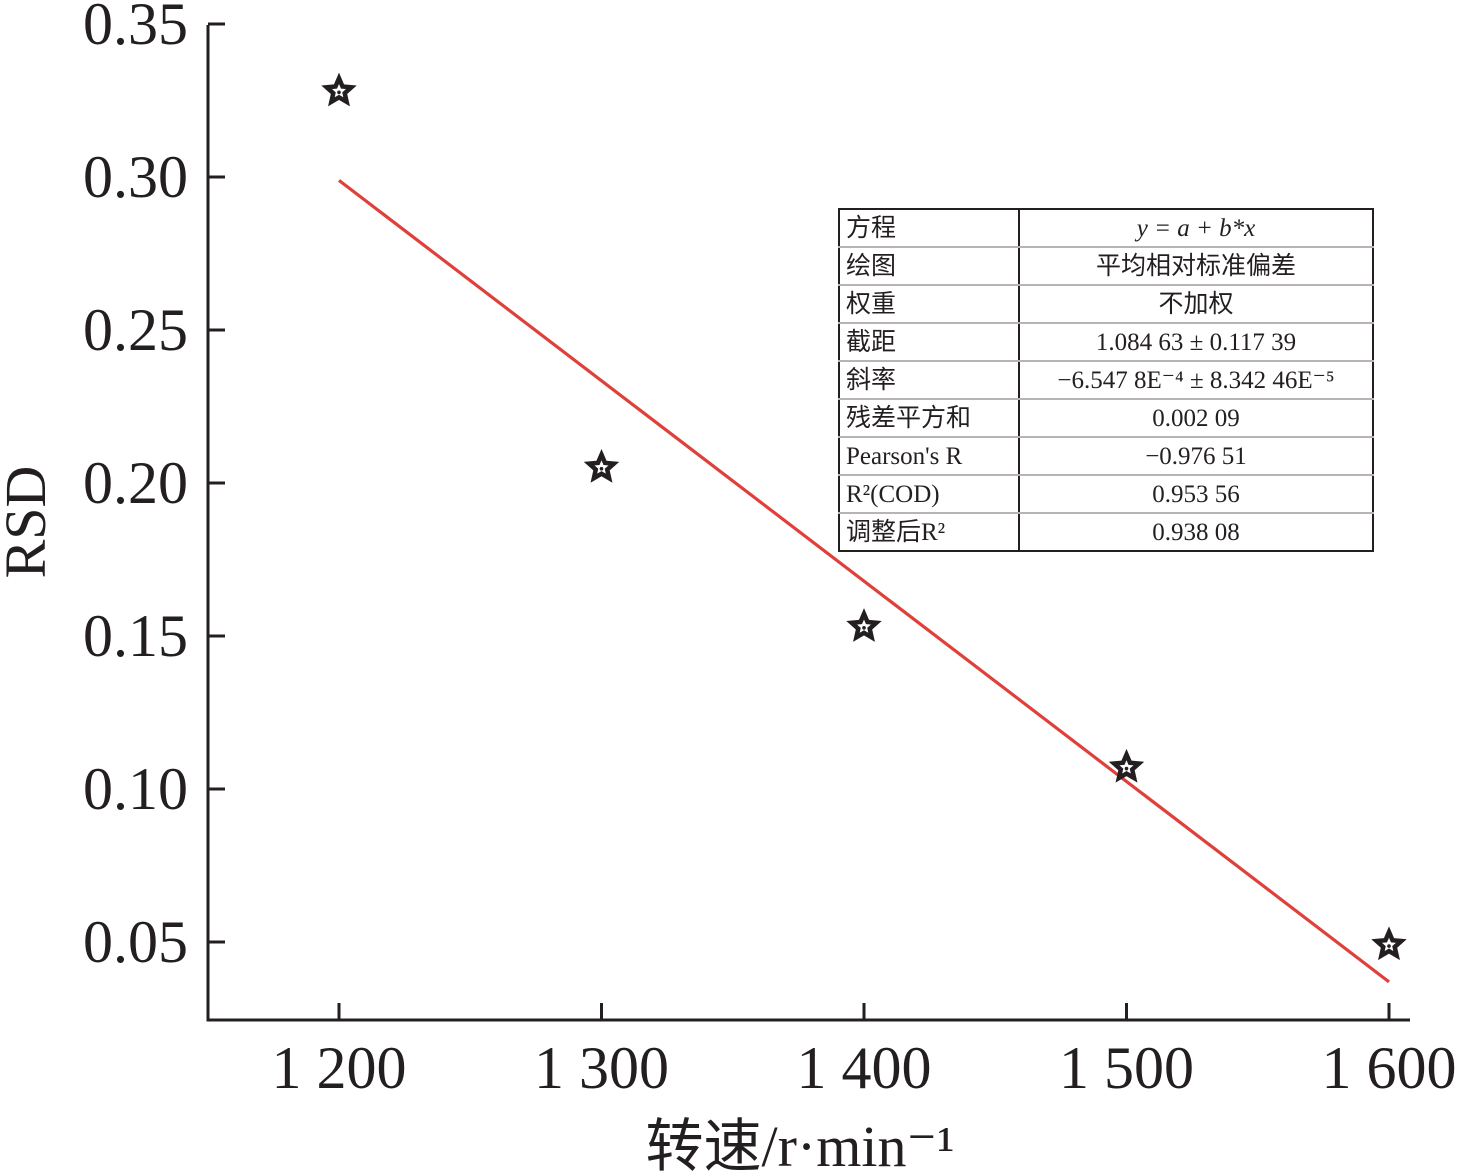  I want to click on y-axis-ticks: 0.05 0.10 0.15 0.20 0.25 0.30 0.35, so click(154, 487).